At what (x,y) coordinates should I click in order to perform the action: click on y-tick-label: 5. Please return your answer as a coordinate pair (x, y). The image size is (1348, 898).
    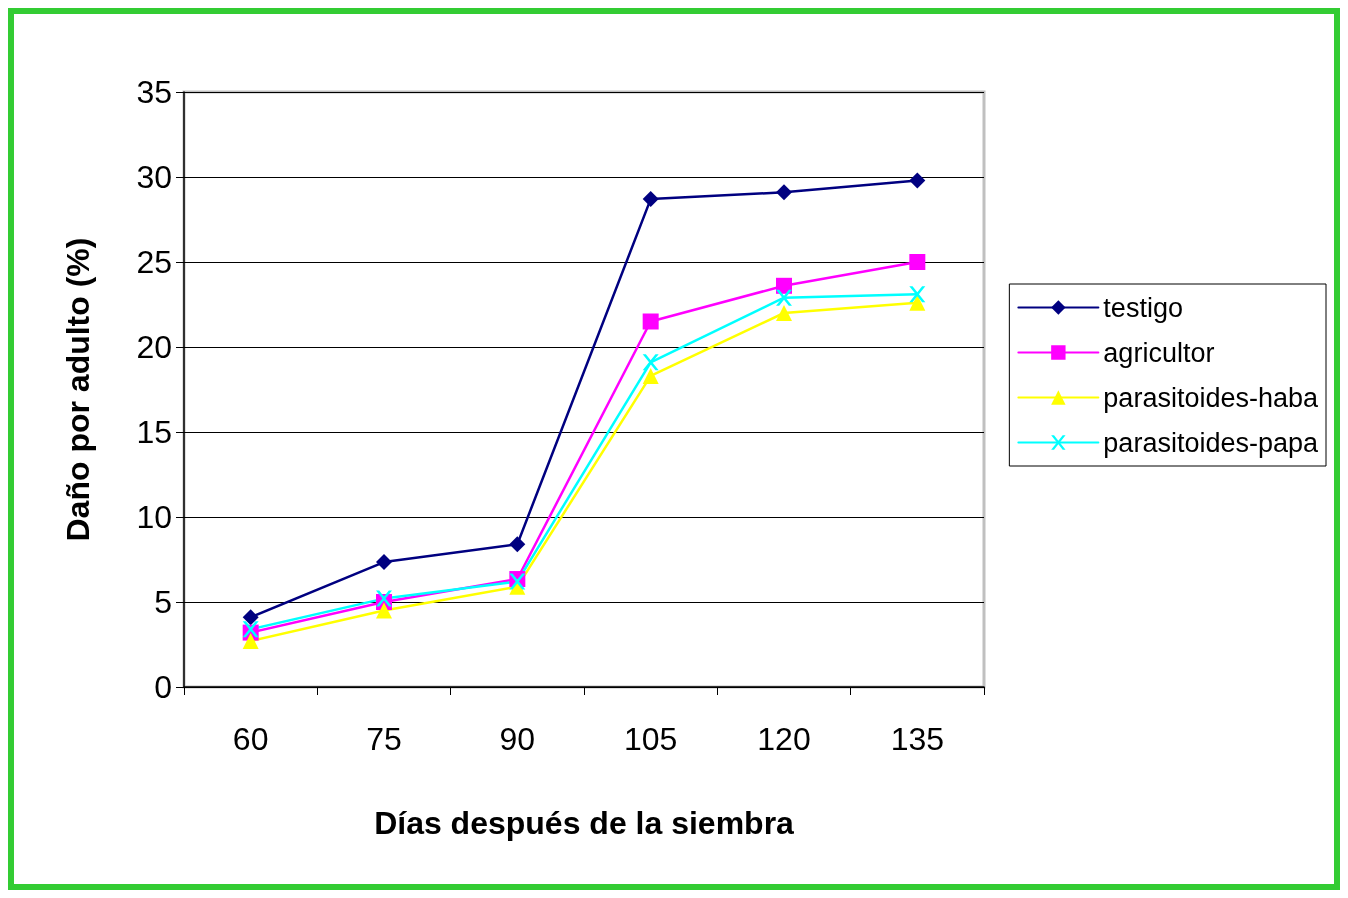
    Looking at the image, I should click on (163, 602).